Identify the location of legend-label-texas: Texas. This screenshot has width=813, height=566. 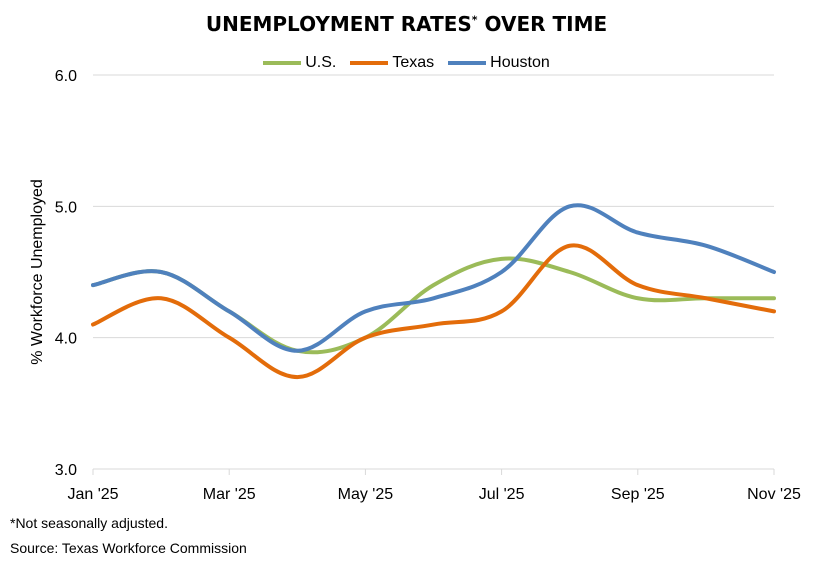
(413, 62).